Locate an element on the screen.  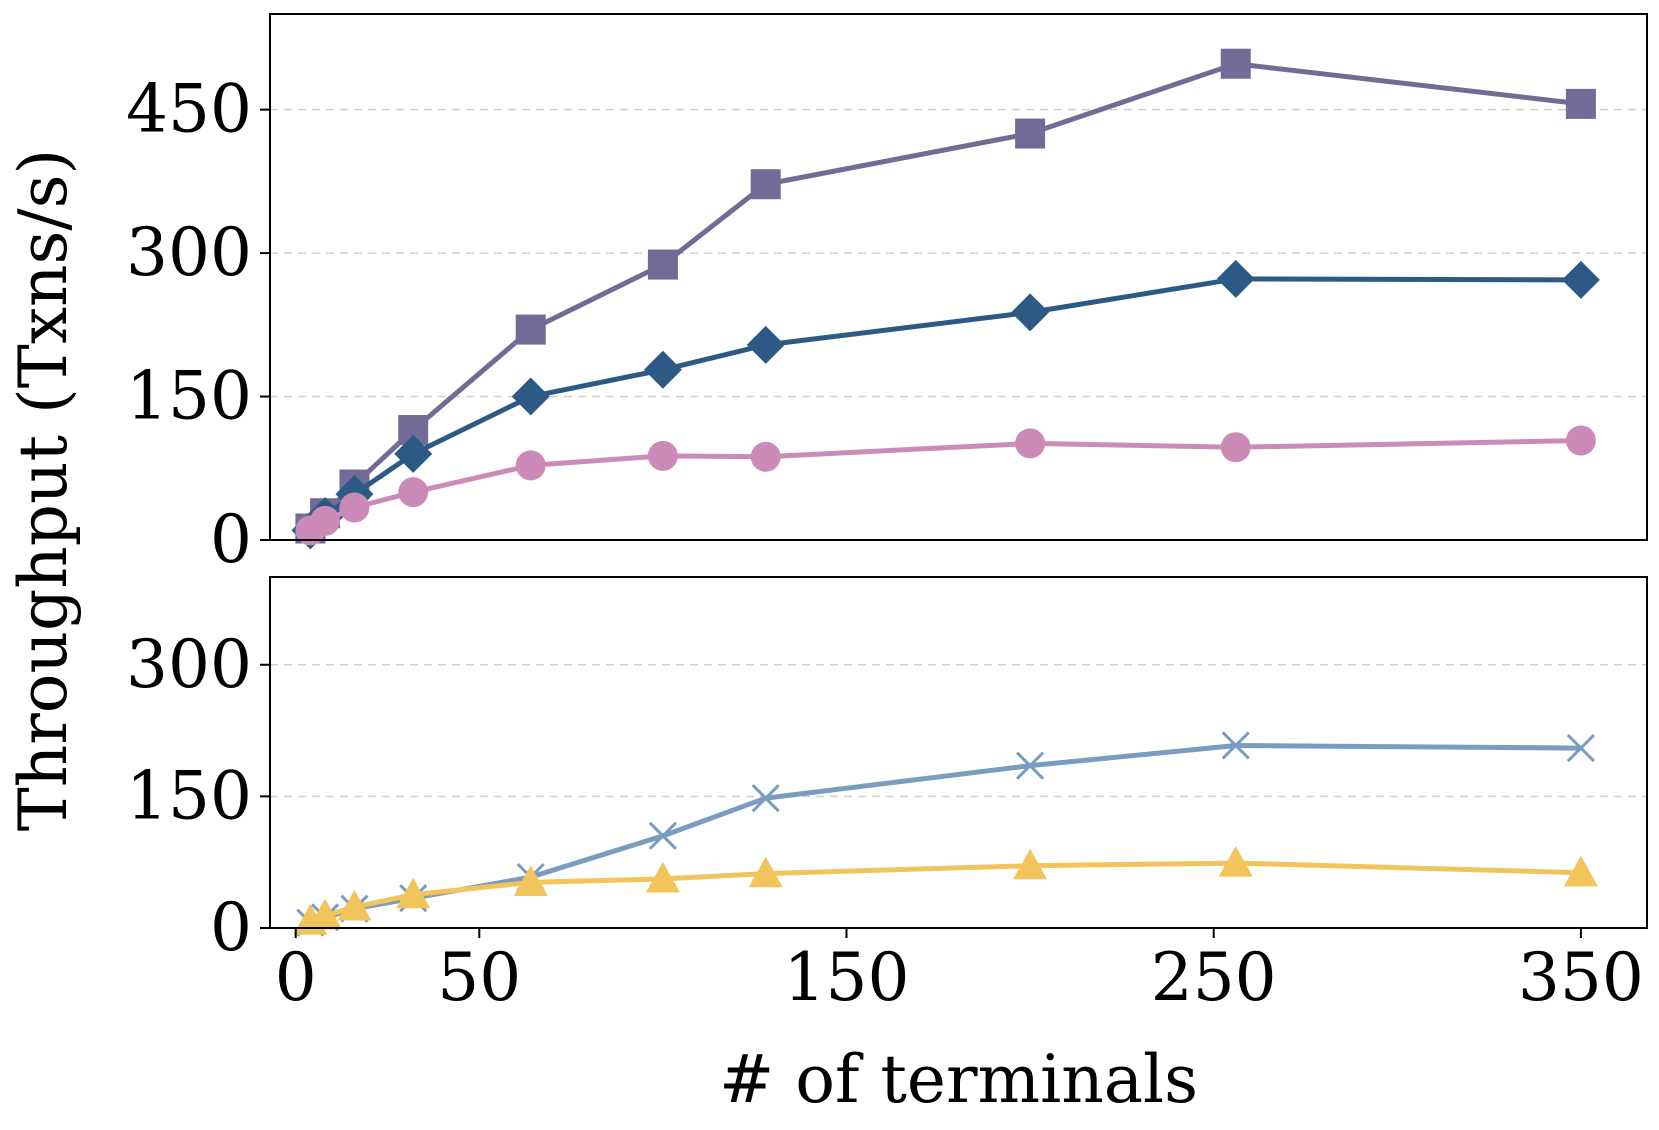
x-tick-label: 50 is located at coordinates (479, 977).